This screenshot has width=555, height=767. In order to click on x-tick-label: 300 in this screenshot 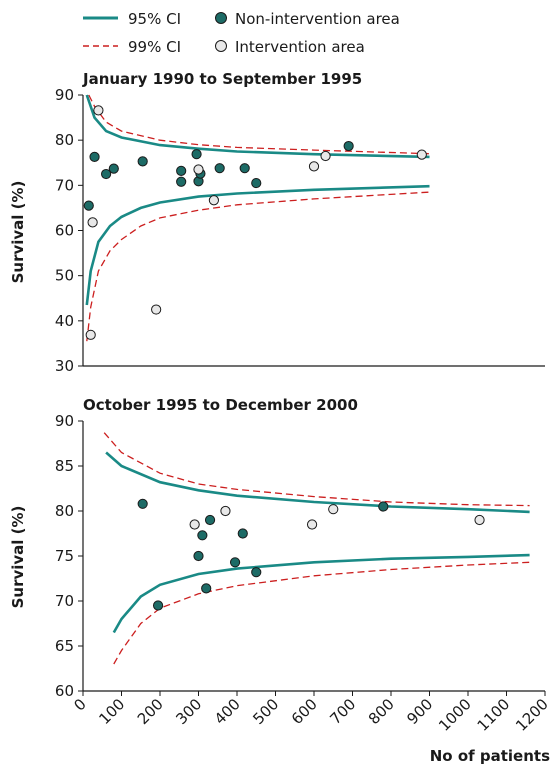, I will do `click(188, 711)`.